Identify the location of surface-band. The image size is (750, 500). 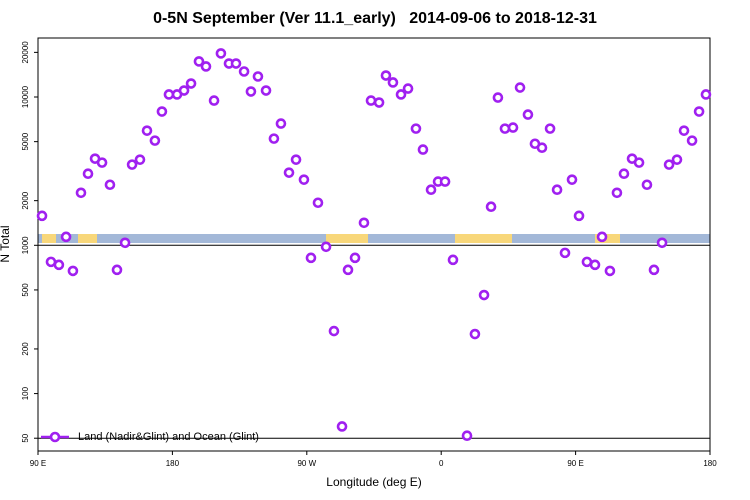
(374, 238).